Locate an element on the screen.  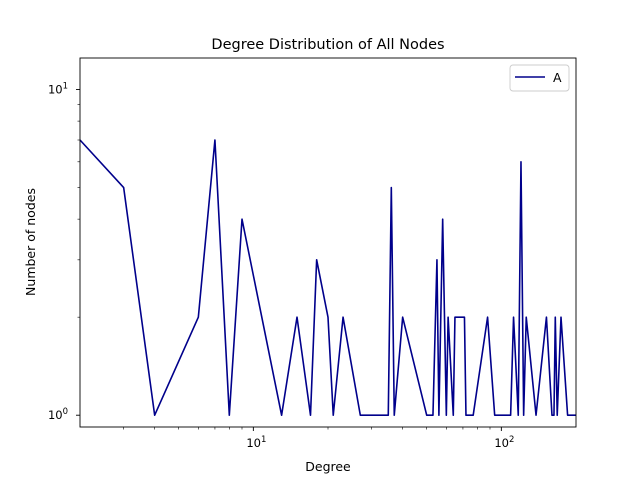
x-tick-label: 101 is located at coordinates (256, 442).